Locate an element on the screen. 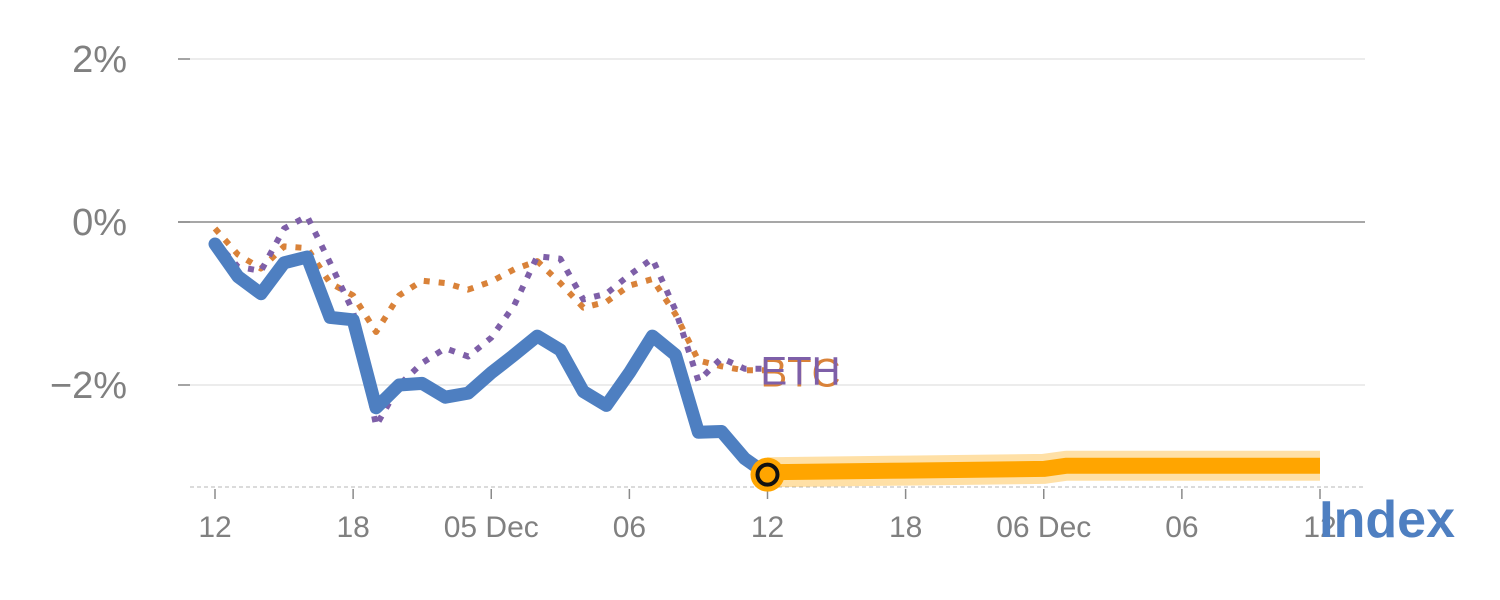 This screenshot has height=600, width=1500. btc-line is located at coordinates (490, 300).